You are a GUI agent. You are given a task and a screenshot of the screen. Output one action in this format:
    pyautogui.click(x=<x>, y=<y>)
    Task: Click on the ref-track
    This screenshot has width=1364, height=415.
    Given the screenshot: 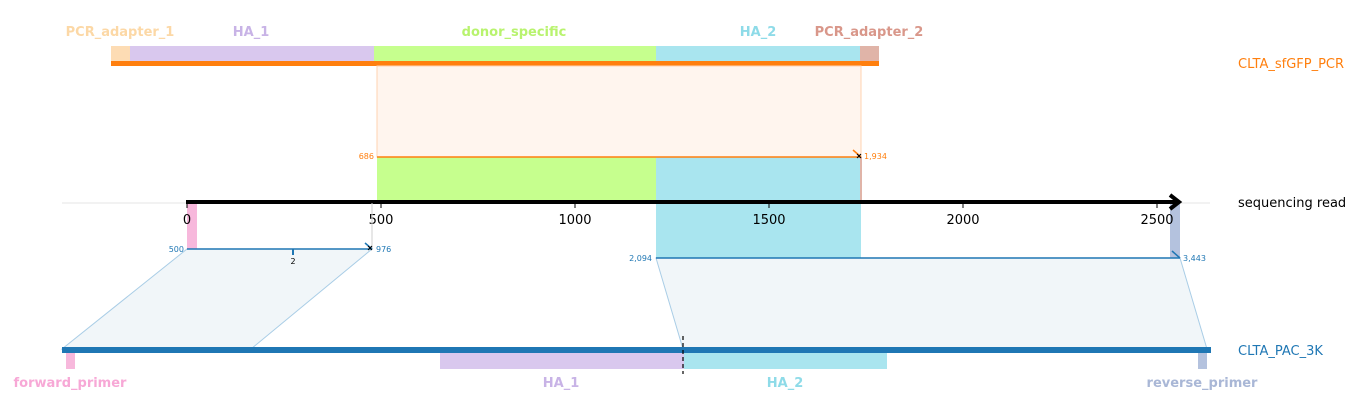 What is the action you would take?
    pyautogui.click(x=636, y=355)
    